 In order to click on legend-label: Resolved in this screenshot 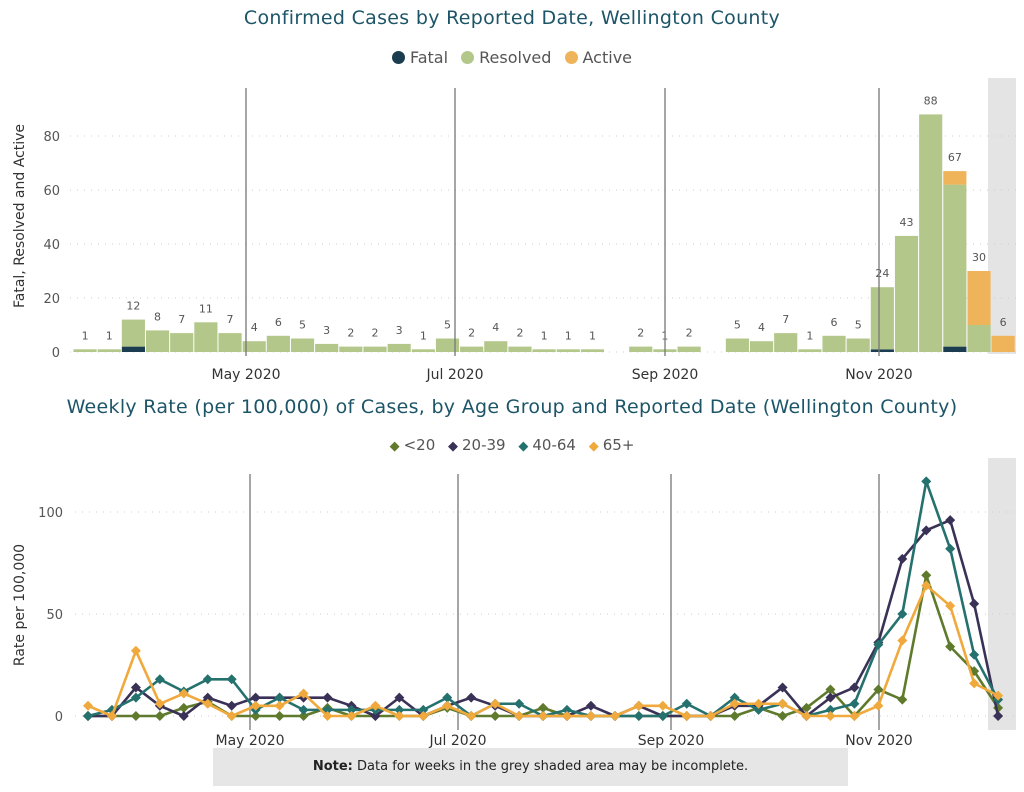, I will do `click(515, 57)`.